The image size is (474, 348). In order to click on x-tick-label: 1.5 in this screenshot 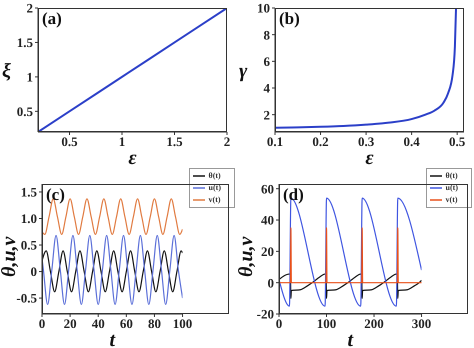, I will do `click(175, 142)`.